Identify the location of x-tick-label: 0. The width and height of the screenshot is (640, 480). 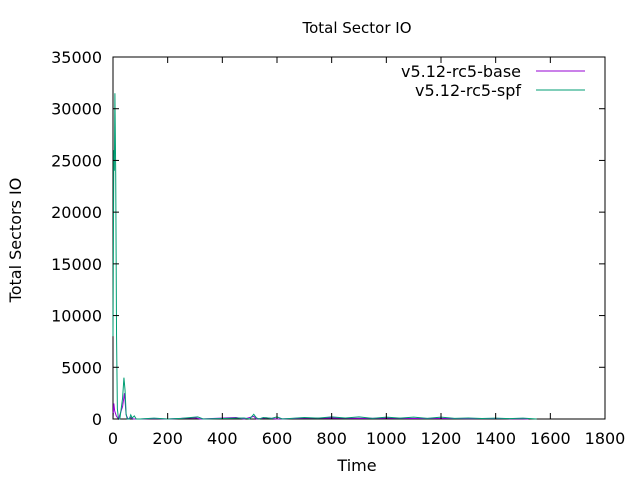
(113, 438).